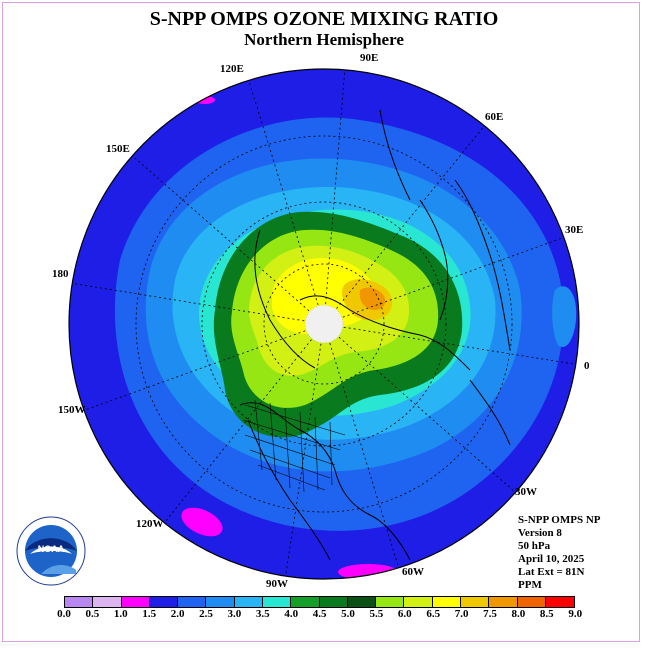 This screenshot has height=648, width=648. What do you see at coordinates (490, 614) in the screenshot?
I see `colorbar-tick-label: 7.5` at bounding box center [490, 614].